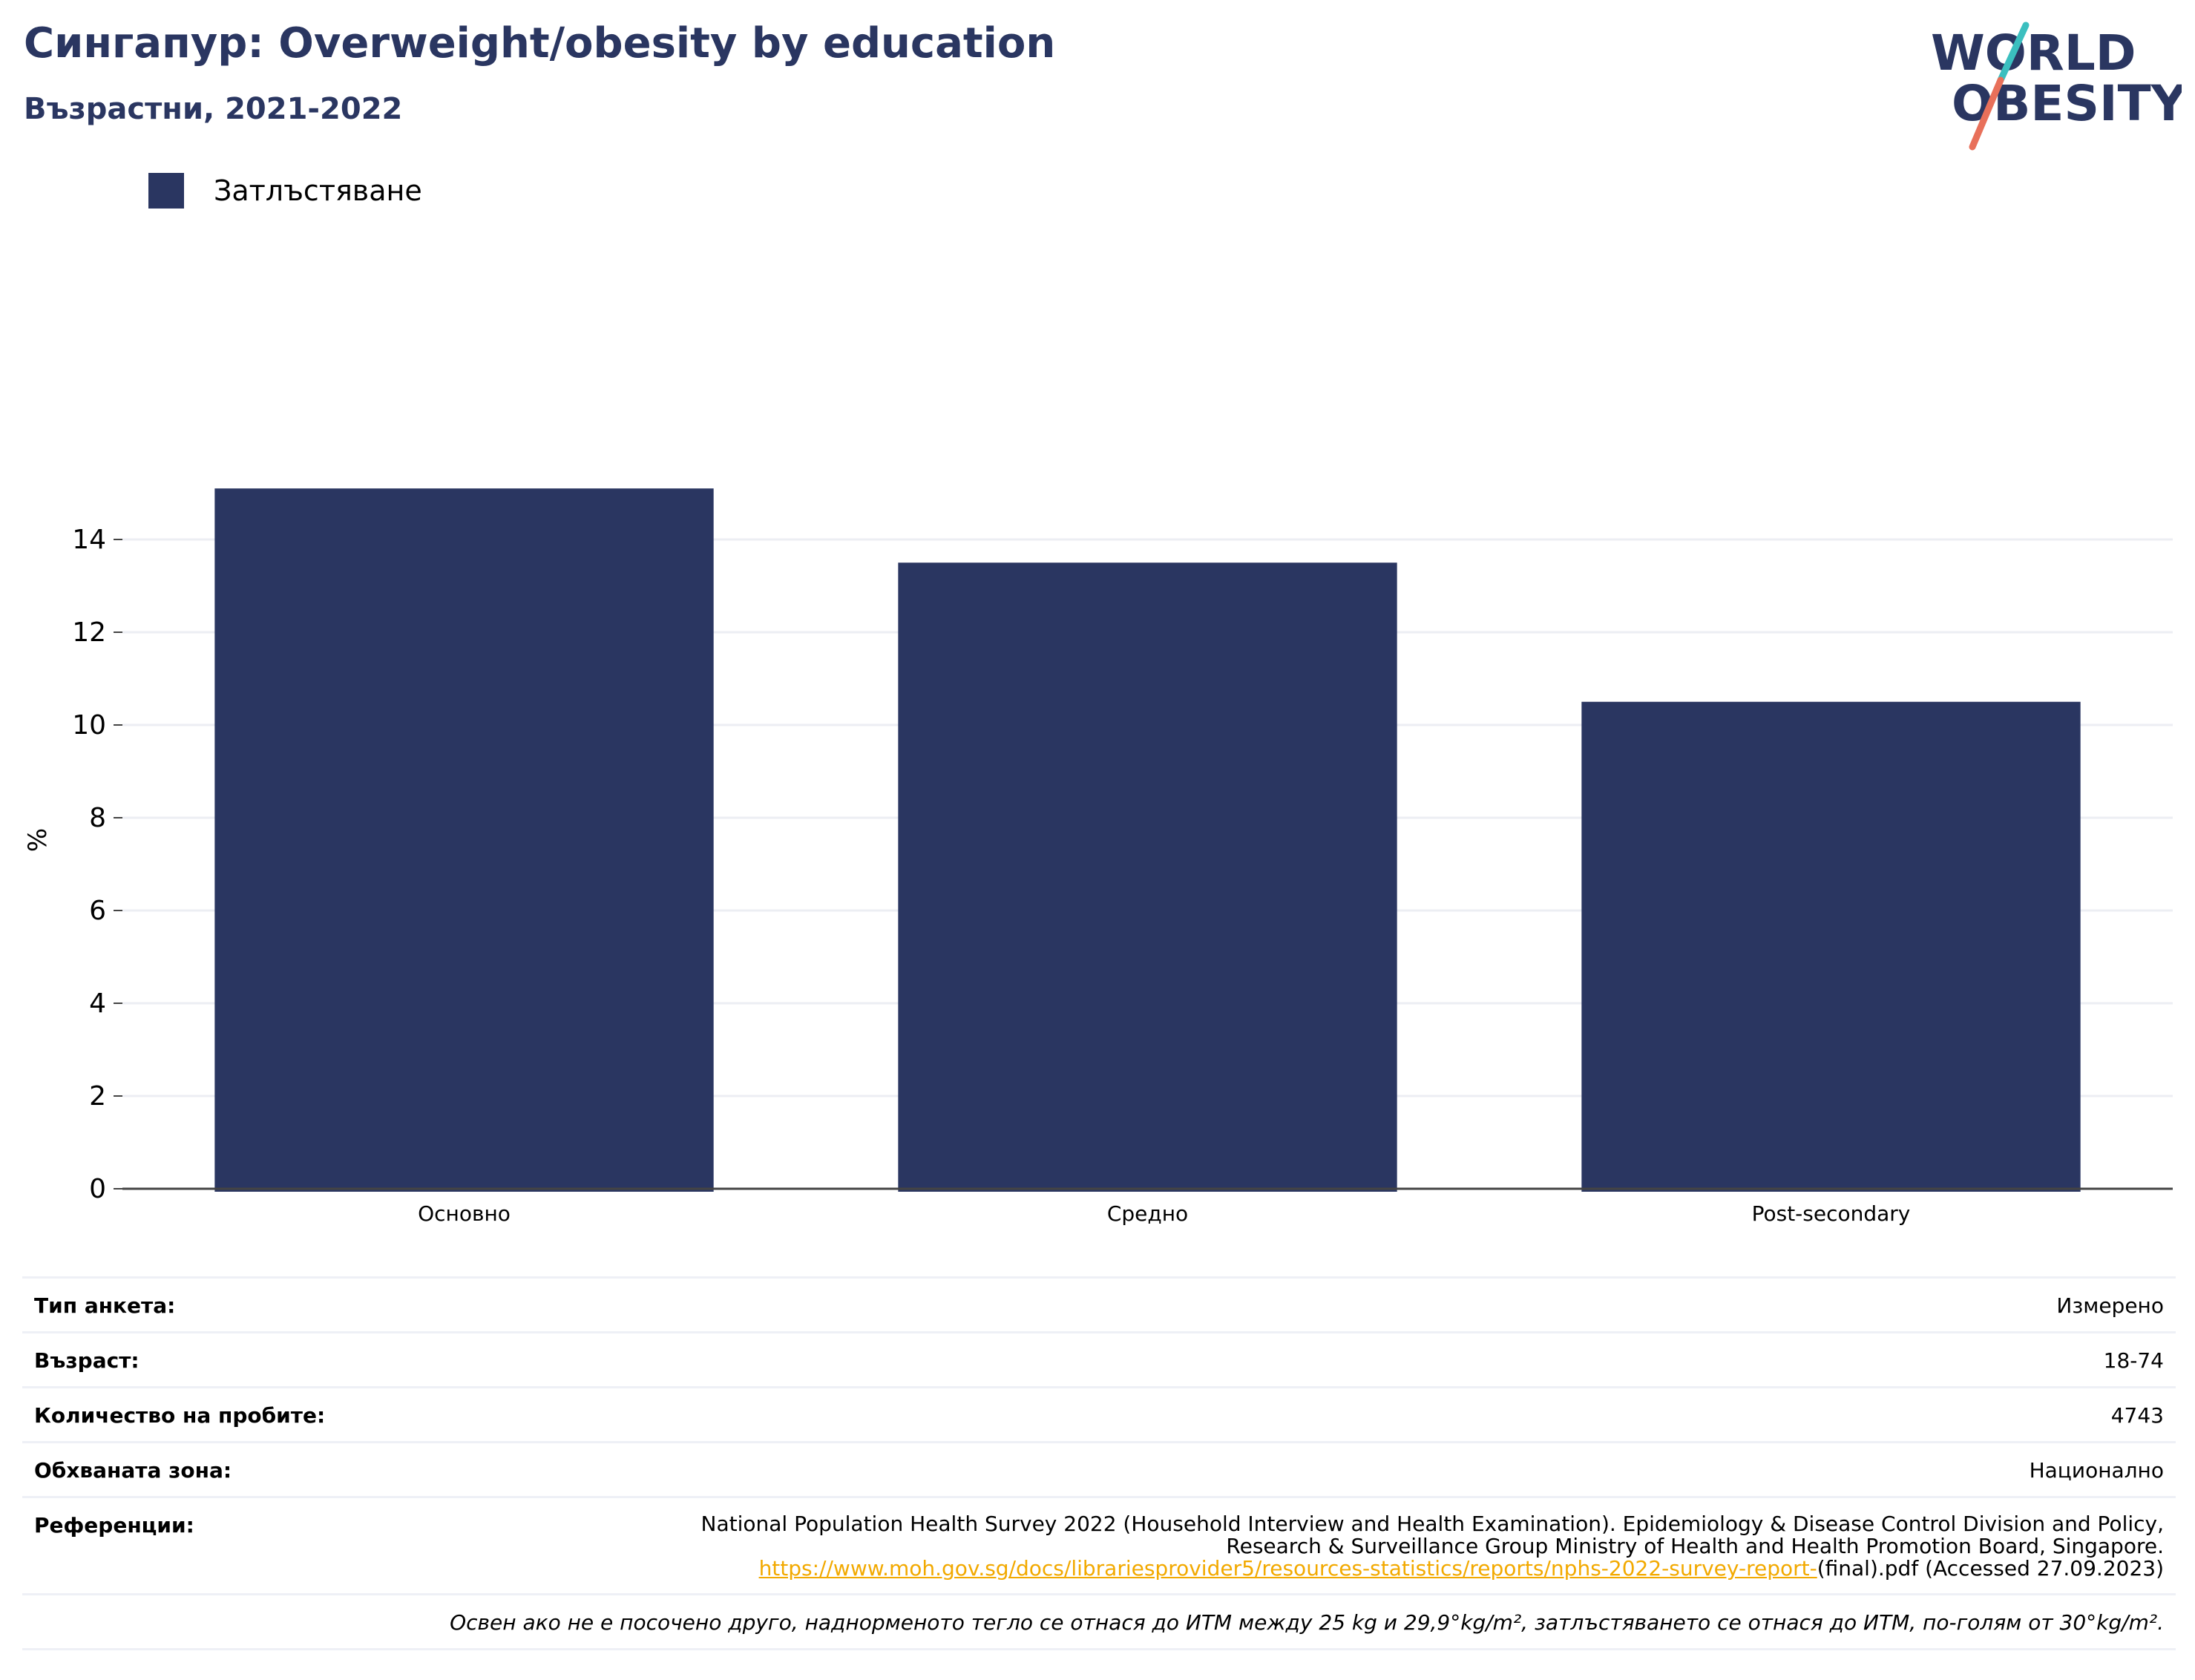  I want to click on y-axis-ticks: 0 2 4 6 8 10 12 14, so click(97, 864).